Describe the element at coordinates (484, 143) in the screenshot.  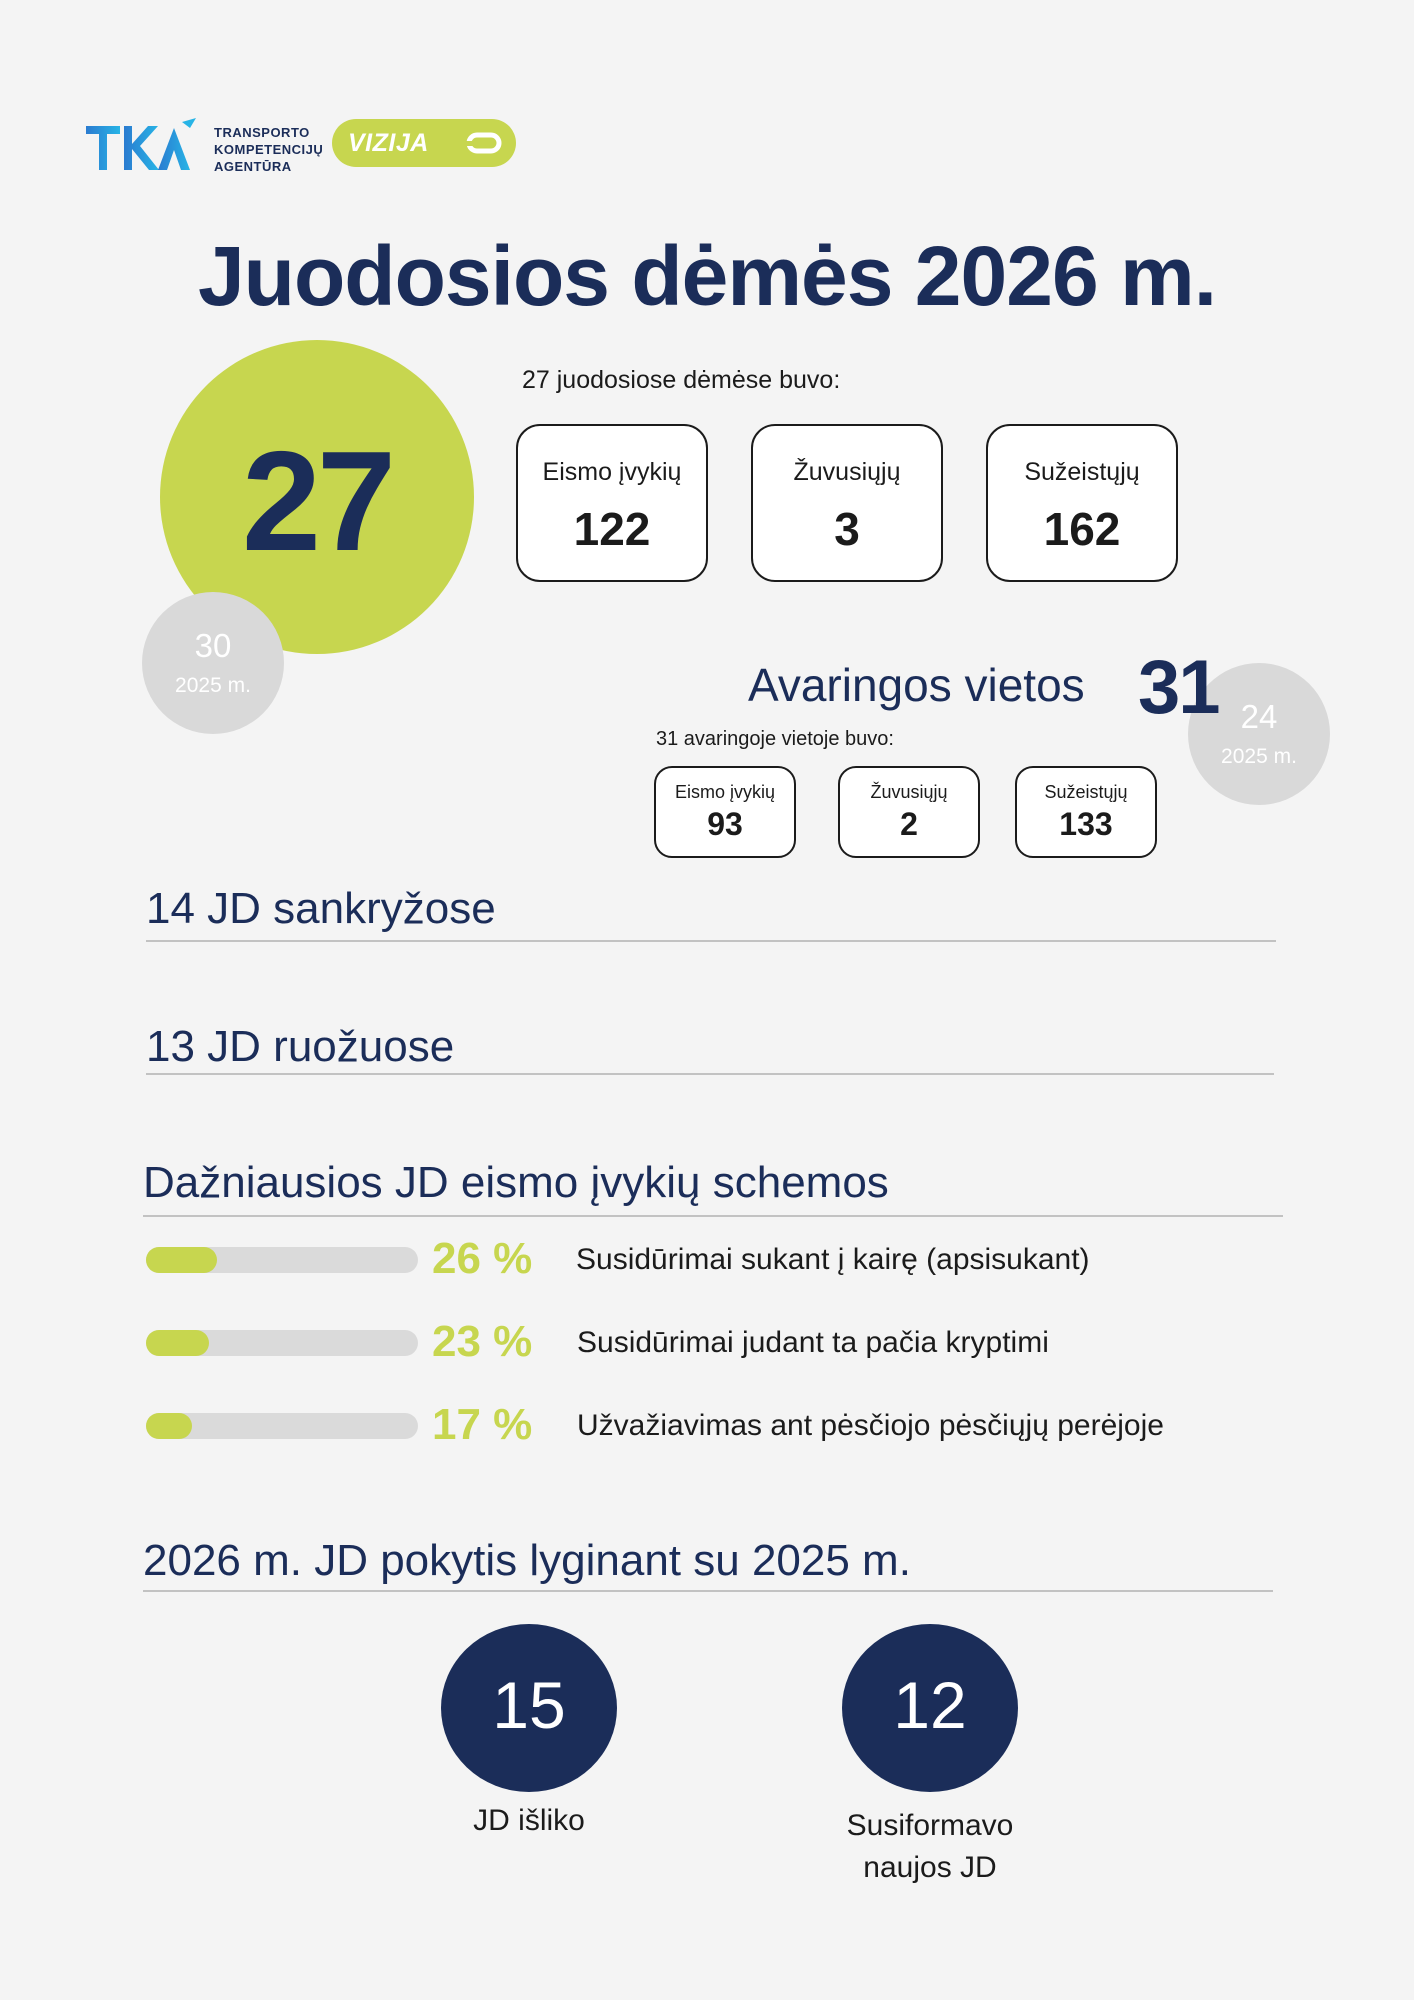
I see `vizija-icon` at that location.